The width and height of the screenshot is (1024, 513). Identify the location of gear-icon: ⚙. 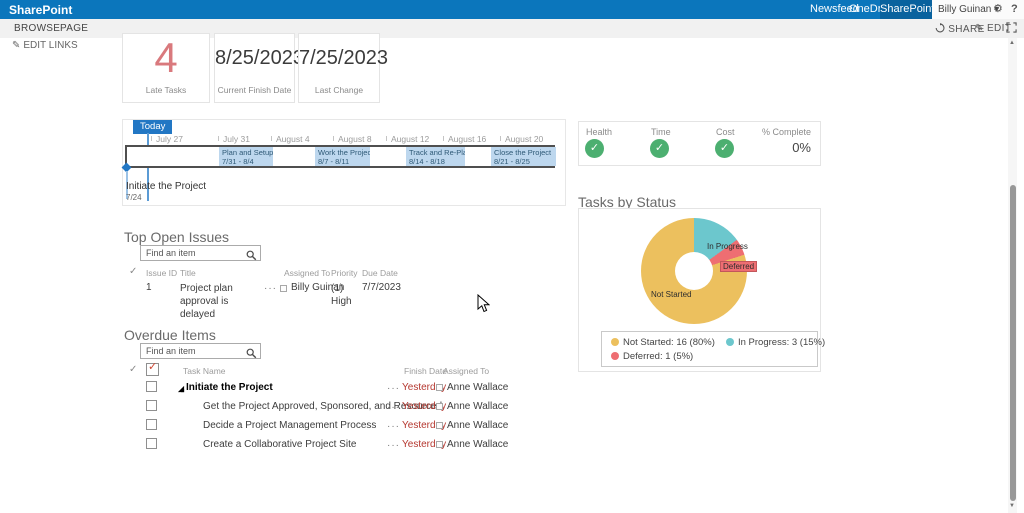
(998, 9).